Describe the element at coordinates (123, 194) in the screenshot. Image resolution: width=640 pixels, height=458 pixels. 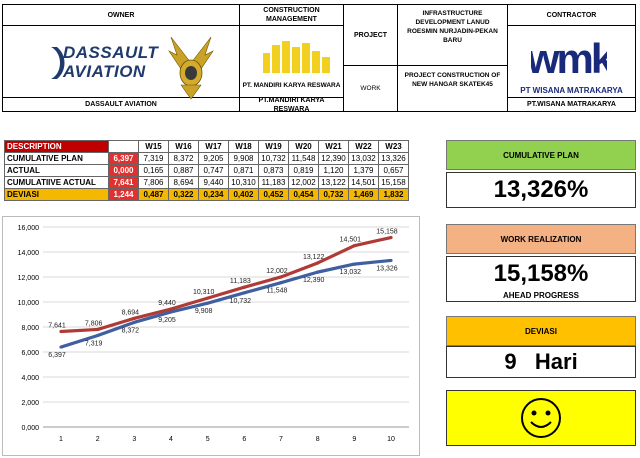
I see `table-cell: 1,244` at that location.